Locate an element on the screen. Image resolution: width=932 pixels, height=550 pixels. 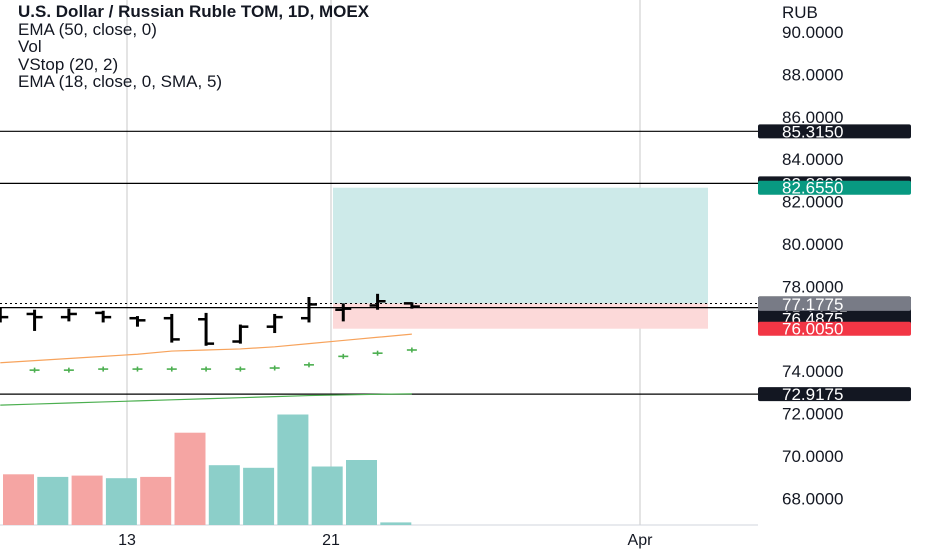
indicator-vstop: VStop (20, 2) is located at coordinates (68, 64).